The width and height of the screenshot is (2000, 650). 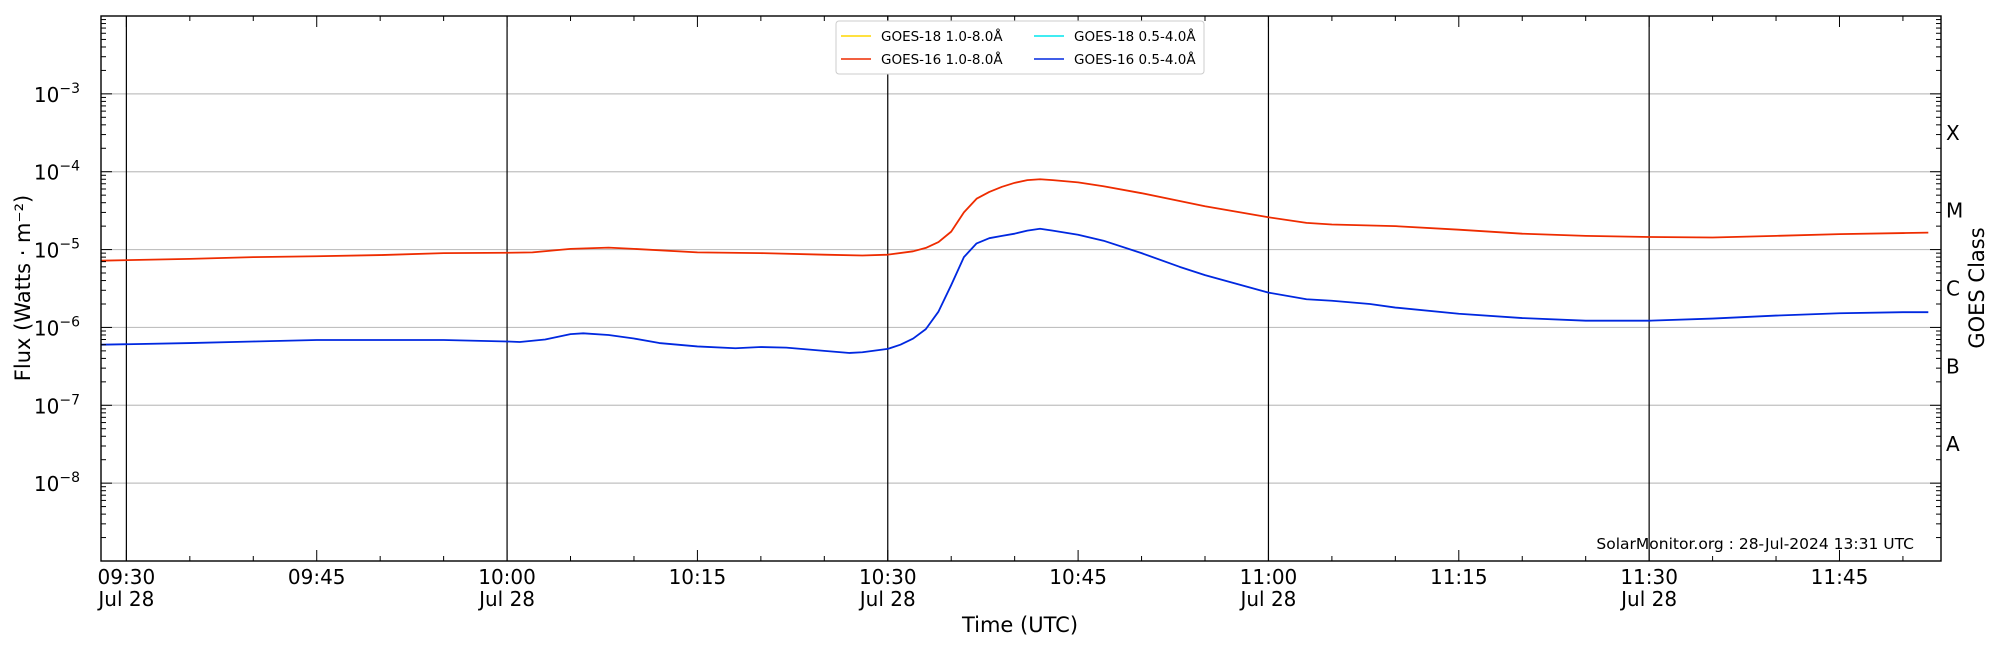 What do you see at coordinates (1459, 577) in the screenshot?
I see `x-tick-label: 11:15` at bounding box center [1459, 577].